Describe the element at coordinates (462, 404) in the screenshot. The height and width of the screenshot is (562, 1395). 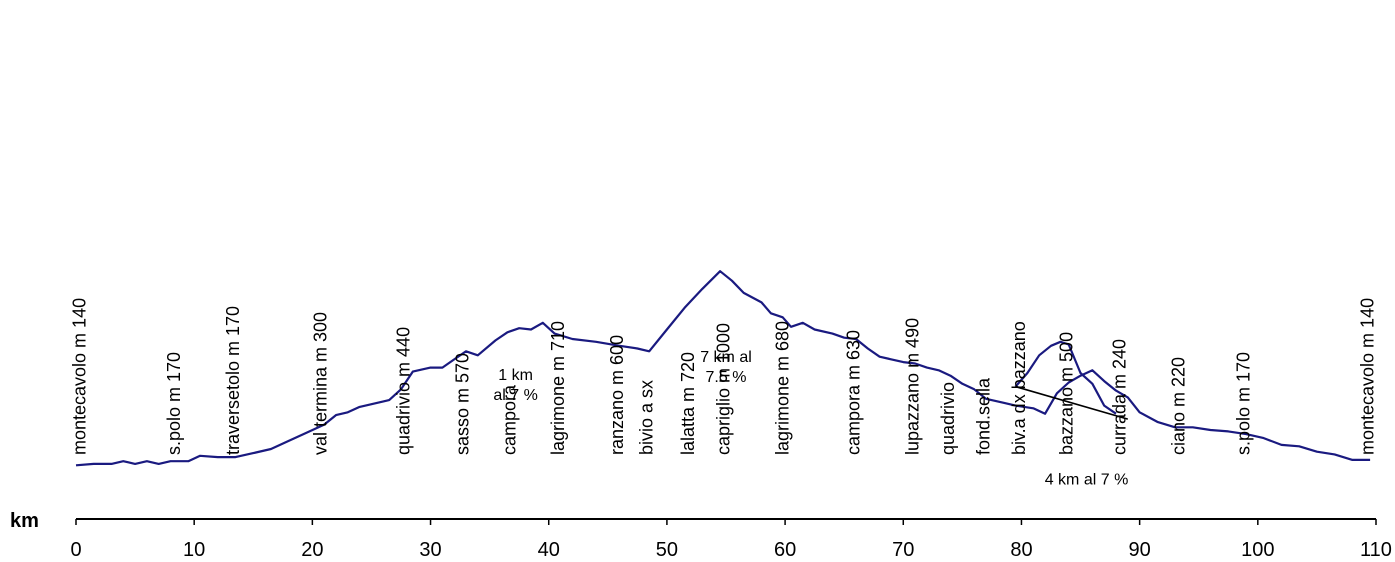
I see `place-label: sasso m 570` at that location.